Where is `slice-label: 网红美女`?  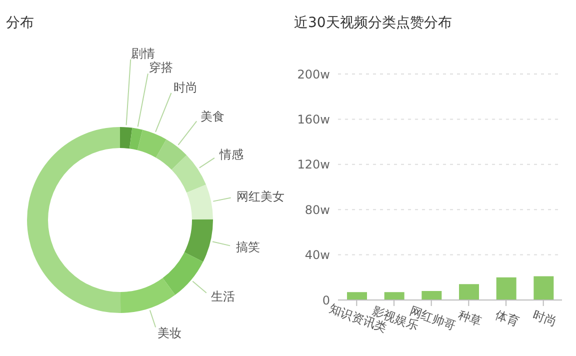
slice-label: 网红美女 is located at coordinates (260, 197).